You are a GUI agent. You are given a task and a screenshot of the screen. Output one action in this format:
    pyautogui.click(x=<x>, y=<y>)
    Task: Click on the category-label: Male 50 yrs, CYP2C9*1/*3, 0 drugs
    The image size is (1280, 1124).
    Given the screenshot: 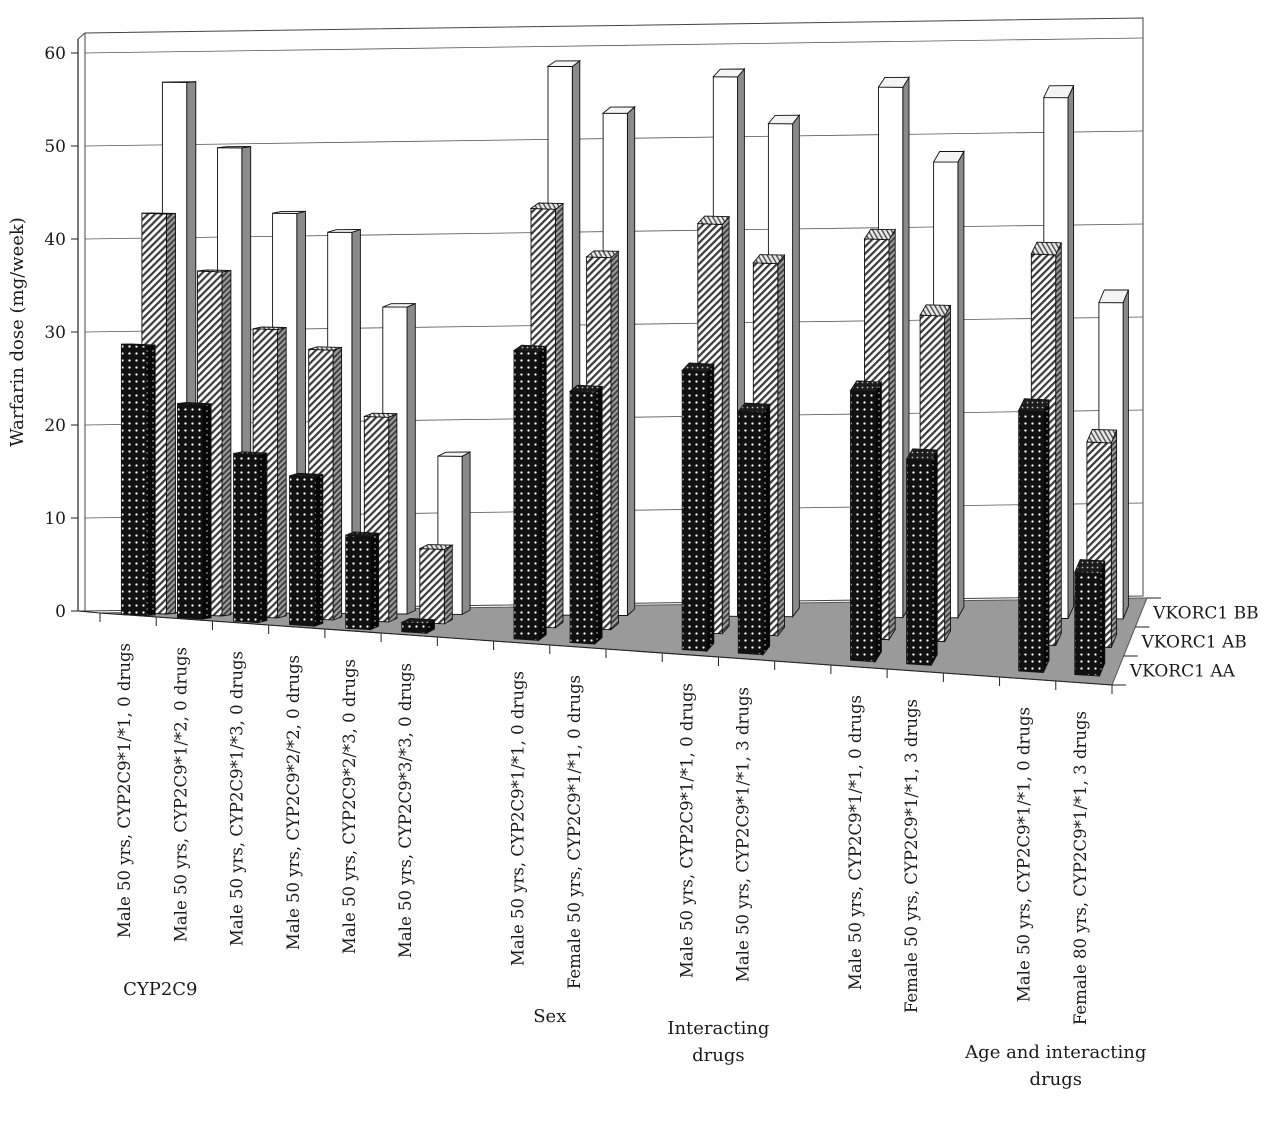 What is the action you would take?
    pyautogui.click(x=237, y=798)
    